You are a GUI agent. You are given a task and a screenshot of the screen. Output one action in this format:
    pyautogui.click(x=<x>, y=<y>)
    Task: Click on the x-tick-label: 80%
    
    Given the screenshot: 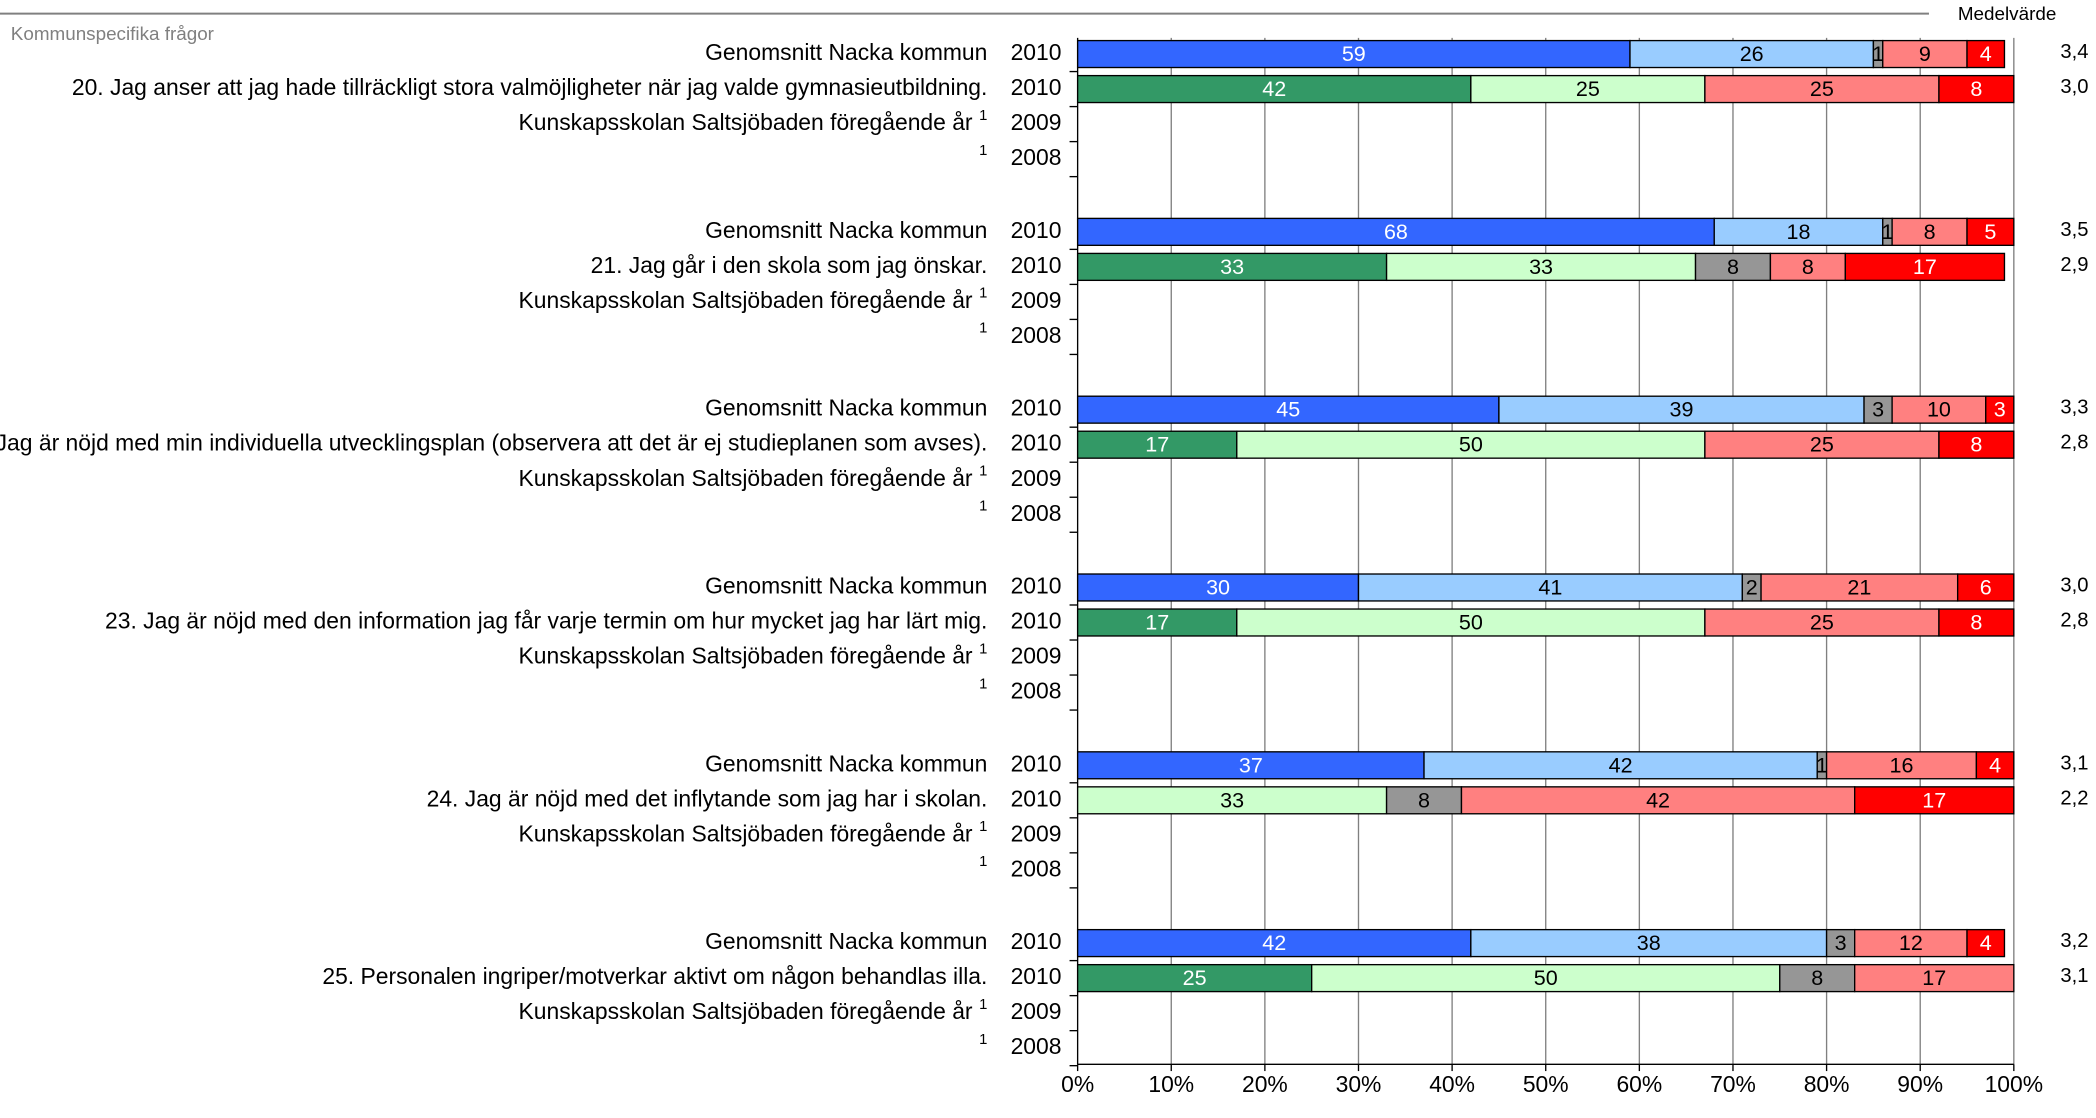 What is the action you would take?
    pyautogui.click(x=1827, y=1084)
    